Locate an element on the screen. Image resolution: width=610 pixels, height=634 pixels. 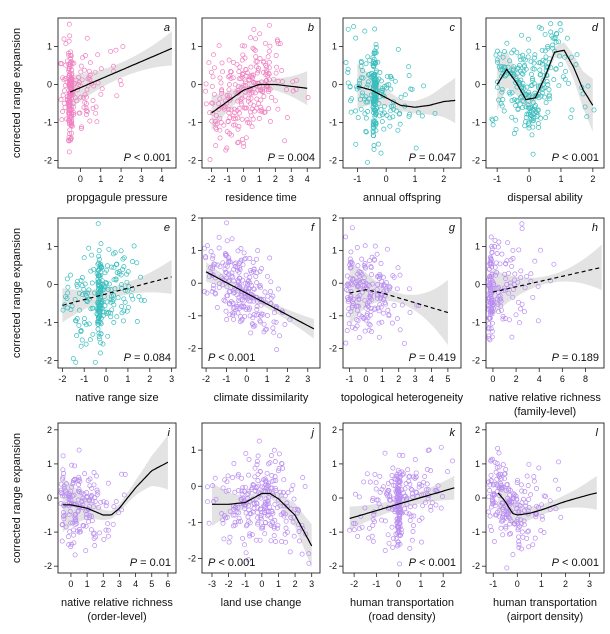
x-tick-label: 4 is located at coordinates (135, 584).